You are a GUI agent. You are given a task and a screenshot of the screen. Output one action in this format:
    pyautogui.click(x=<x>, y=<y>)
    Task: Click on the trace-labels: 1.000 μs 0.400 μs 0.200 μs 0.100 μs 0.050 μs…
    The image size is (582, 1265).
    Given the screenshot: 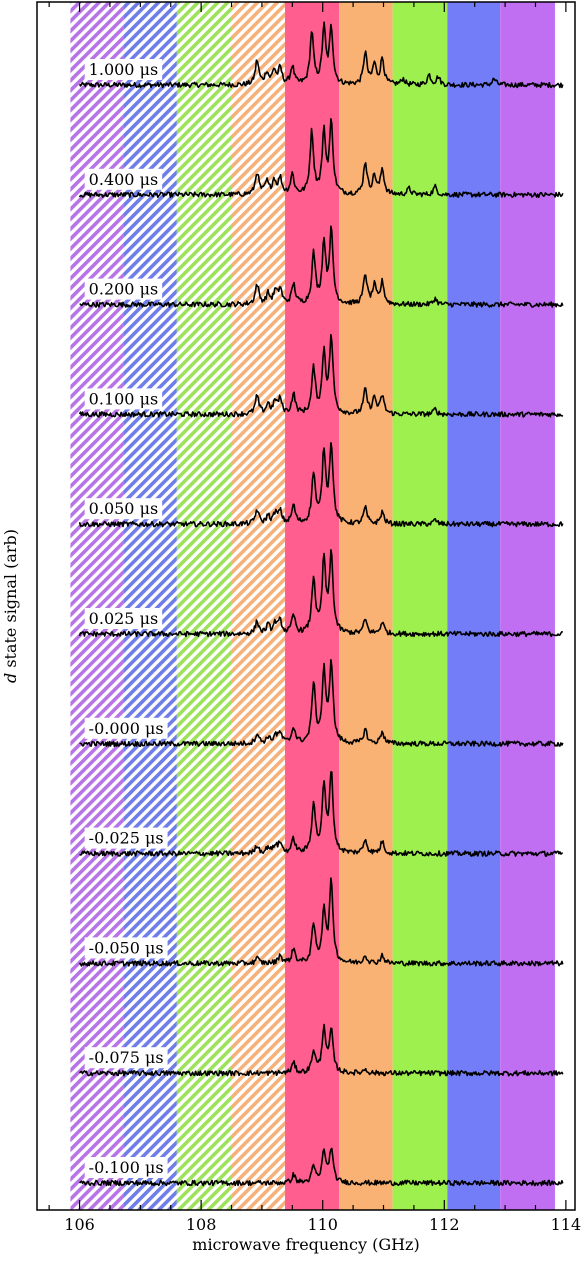 What is the action you would take?
    pyautogui.click(x=126, y=618)
    